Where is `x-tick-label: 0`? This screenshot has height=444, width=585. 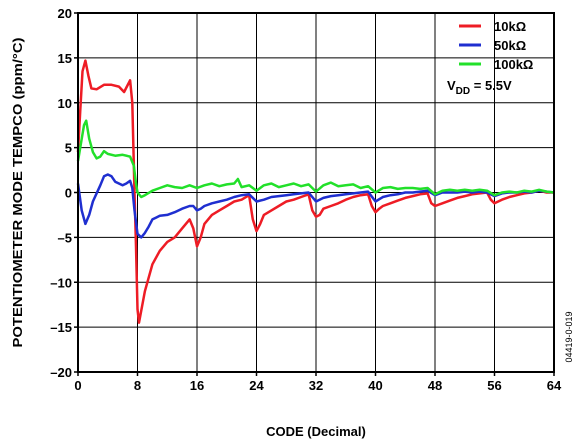 x-tick-label: 0 is located at coordinates (77, 385).